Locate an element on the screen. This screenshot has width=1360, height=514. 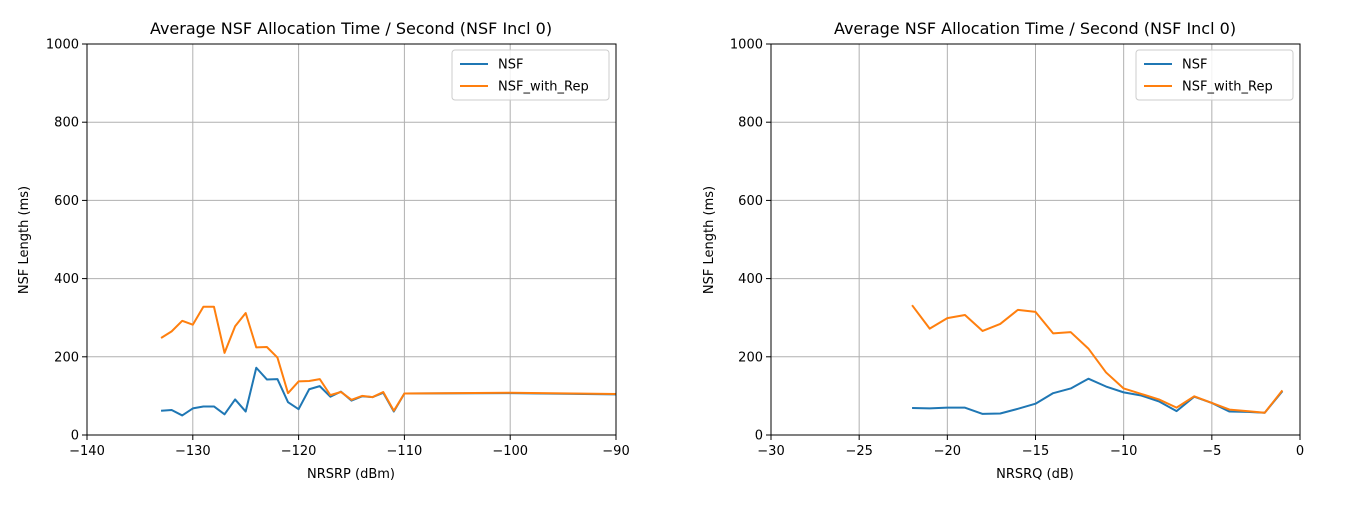
x-tick-label: −10 is located at coordinates (1123, 451).